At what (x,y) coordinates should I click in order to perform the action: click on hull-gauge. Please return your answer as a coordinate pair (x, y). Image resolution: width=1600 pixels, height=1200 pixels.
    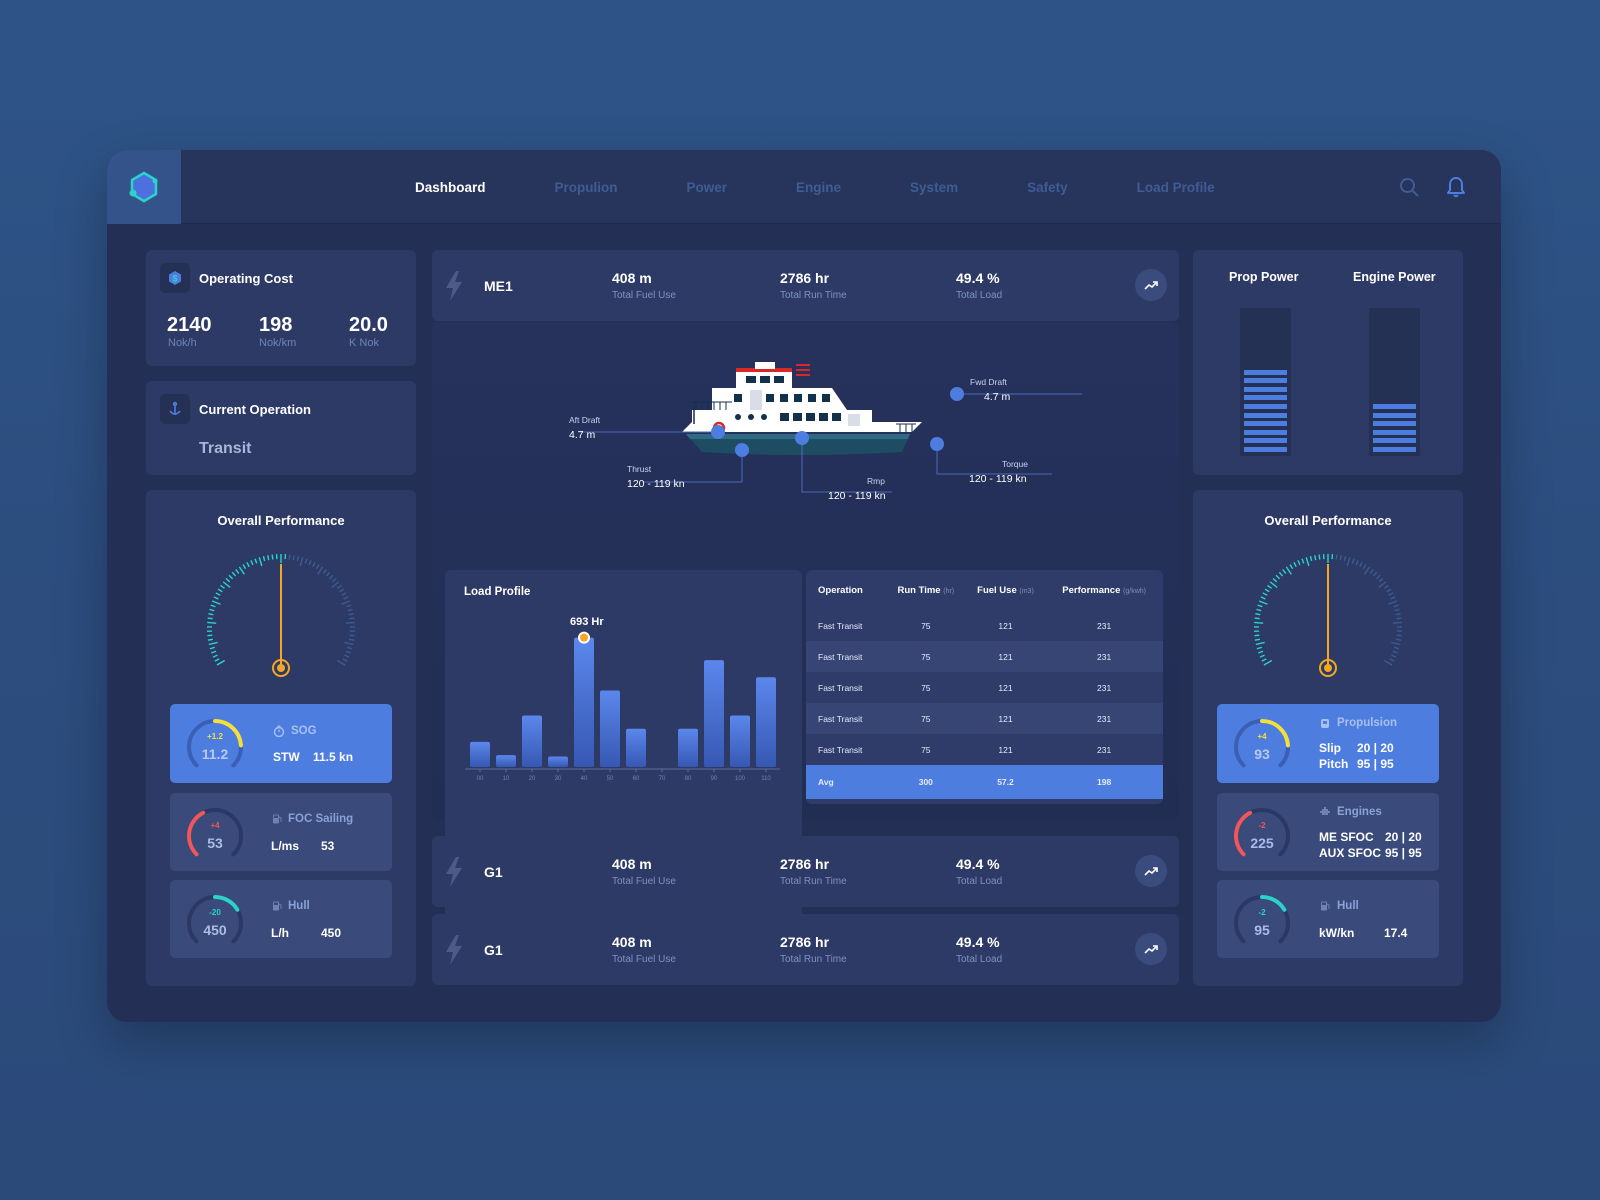
    Looking at the image, I should click on (215, 919).